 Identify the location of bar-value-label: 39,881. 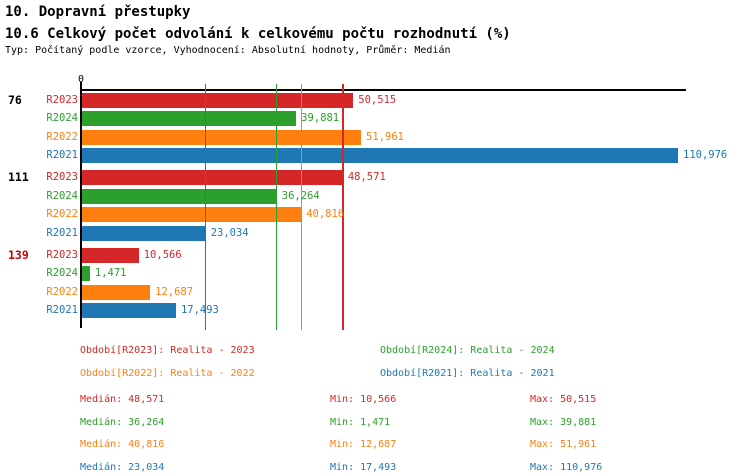
(320, 118).